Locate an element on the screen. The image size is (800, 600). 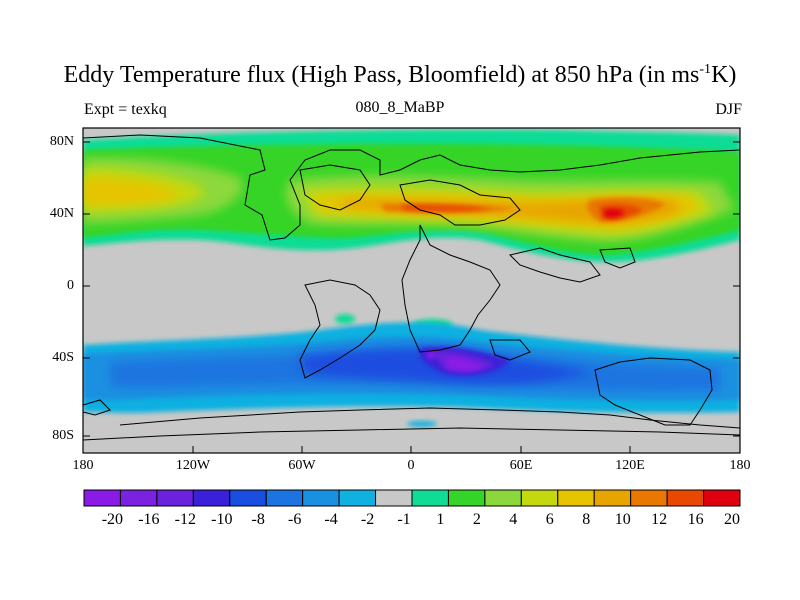
colorbar-label: 16 is located at coordinates (695, 519).